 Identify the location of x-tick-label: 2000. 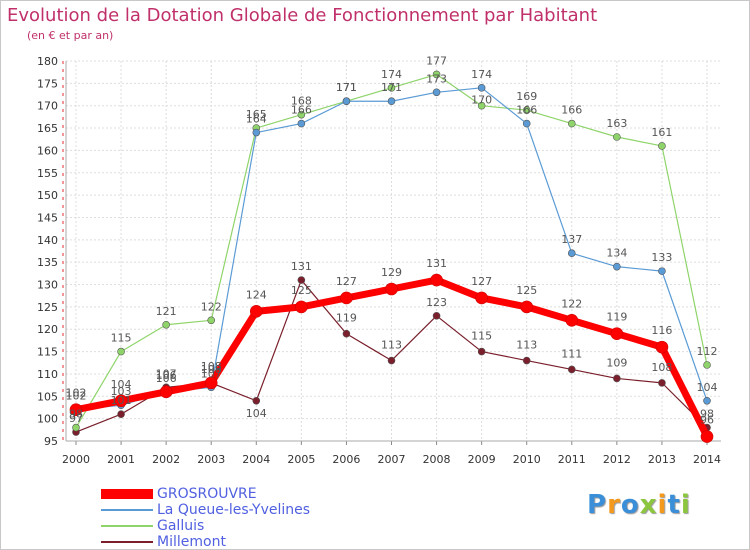
(76, 459).